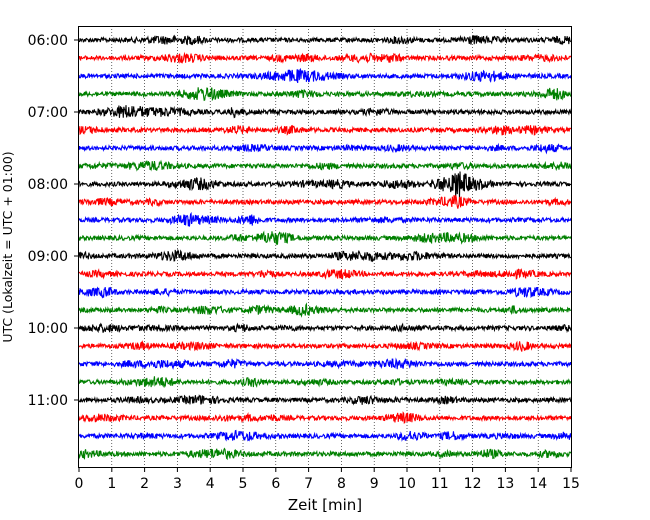  I want to click on x-tick-label-3: 3, so click(177, 484).